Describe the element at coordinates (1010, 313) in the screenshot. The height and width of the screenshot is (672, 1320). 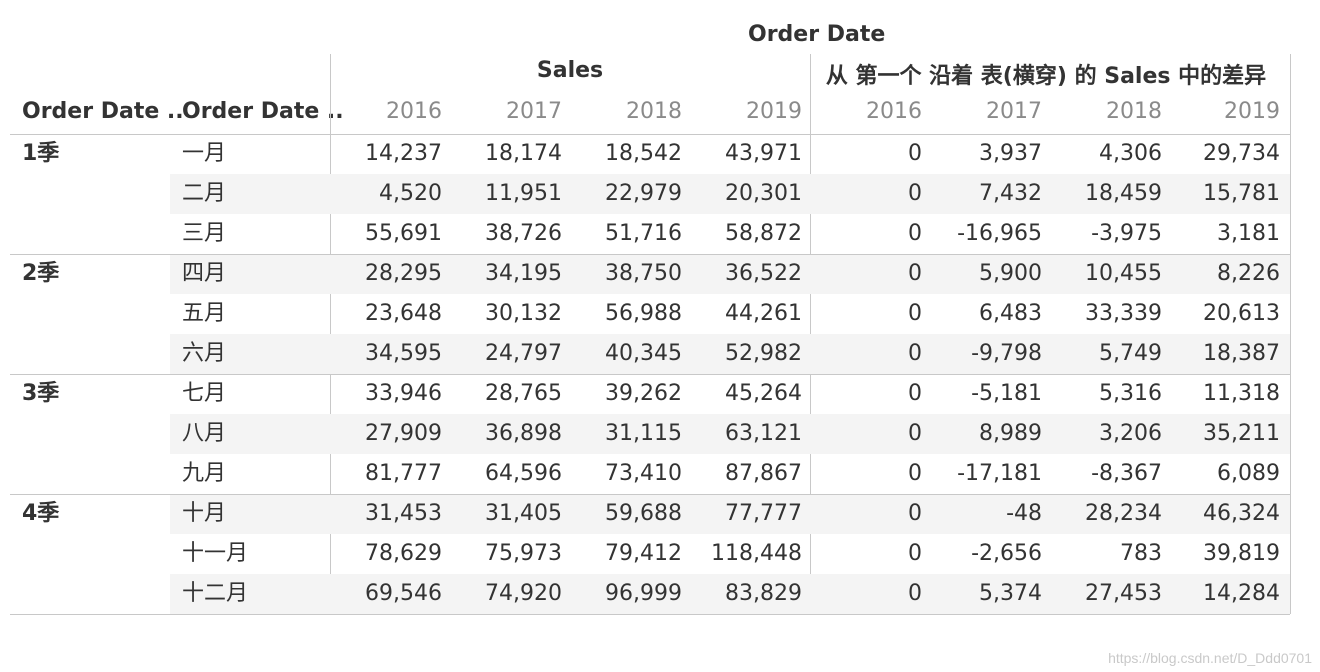
I see `difference-cell: 6,483` at that location.